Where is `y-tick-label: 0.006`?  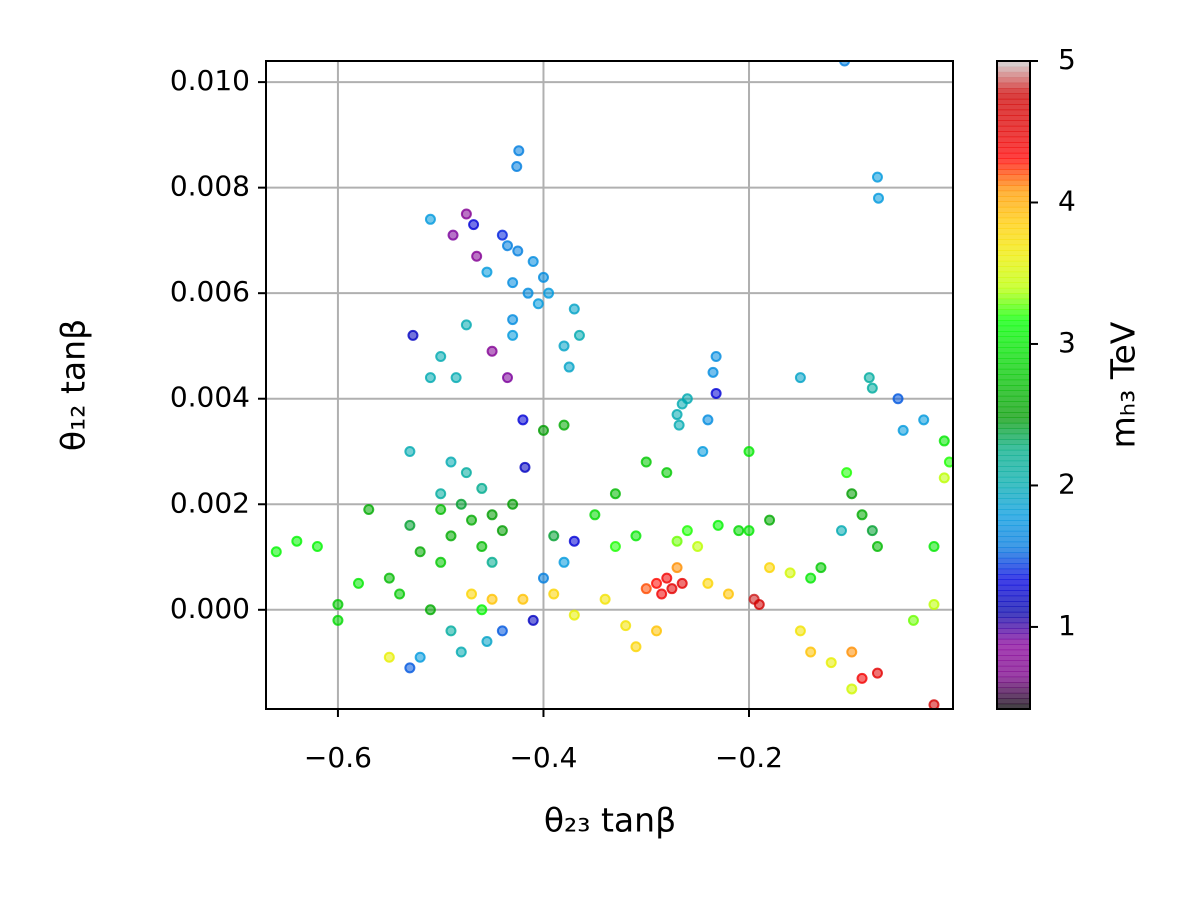
y-tick-label: 0.006 is located at coordinates (210, 291).